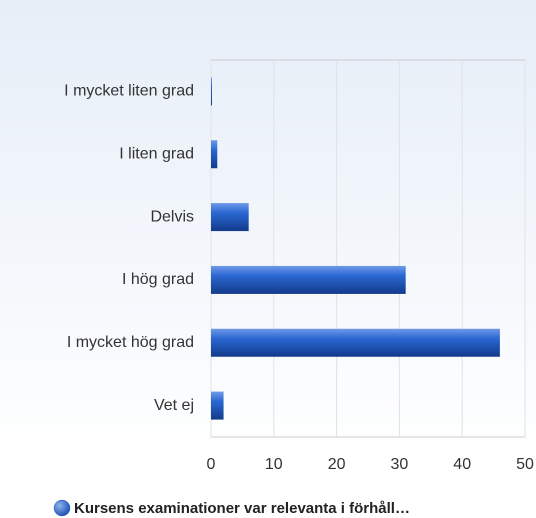  I want to click on y-tick-label: Delvis, so click(172, 216).